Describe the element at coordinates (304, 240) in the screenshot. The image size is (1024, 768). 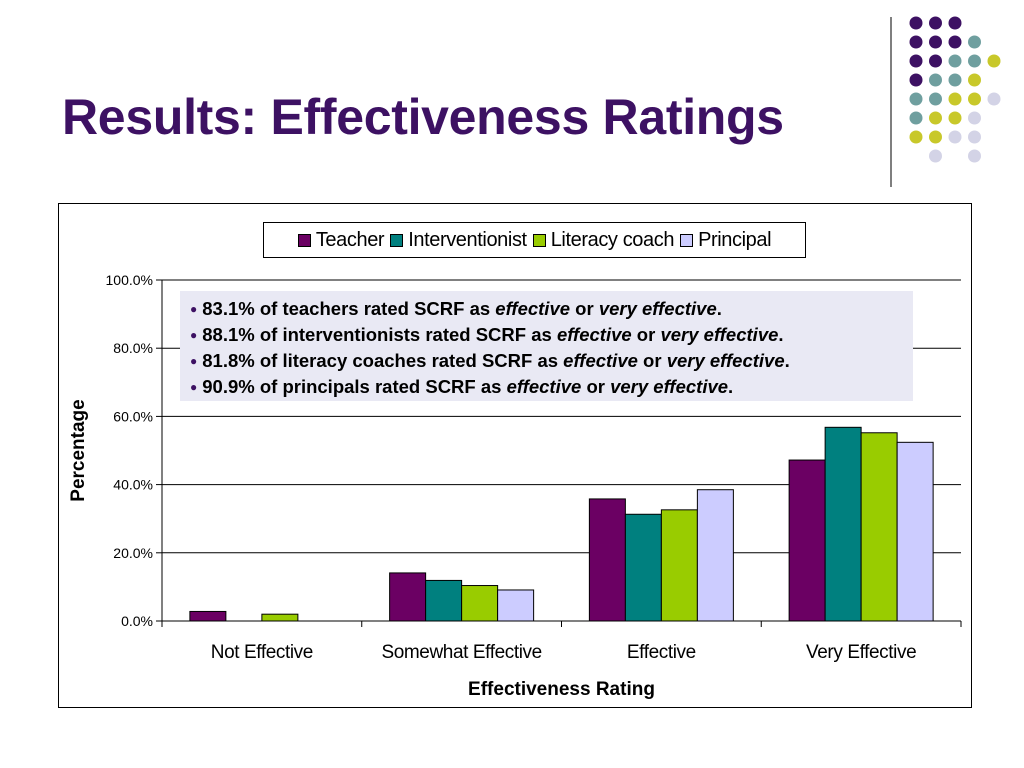
I see `legend-swatch-teacher` at that location.